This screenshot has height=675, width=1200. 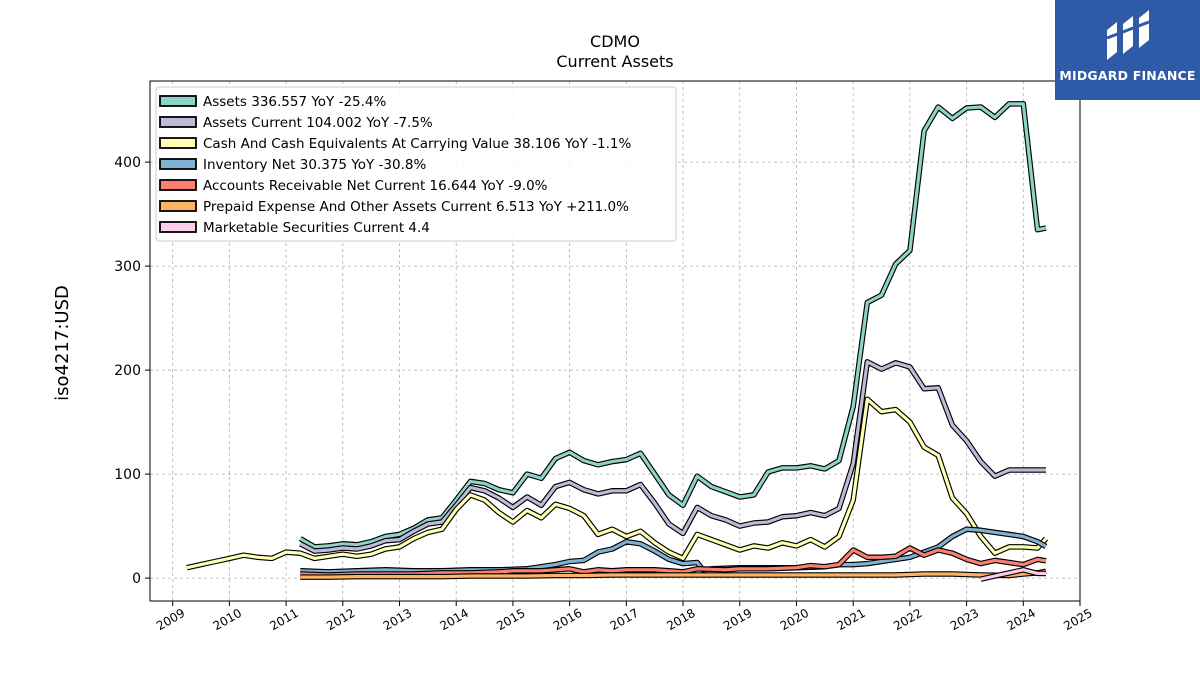 What do you see at coordinates (1021, 619) in the screenshot?
I see `x-tick-label: 2024` at bounding box center [1021, 619].